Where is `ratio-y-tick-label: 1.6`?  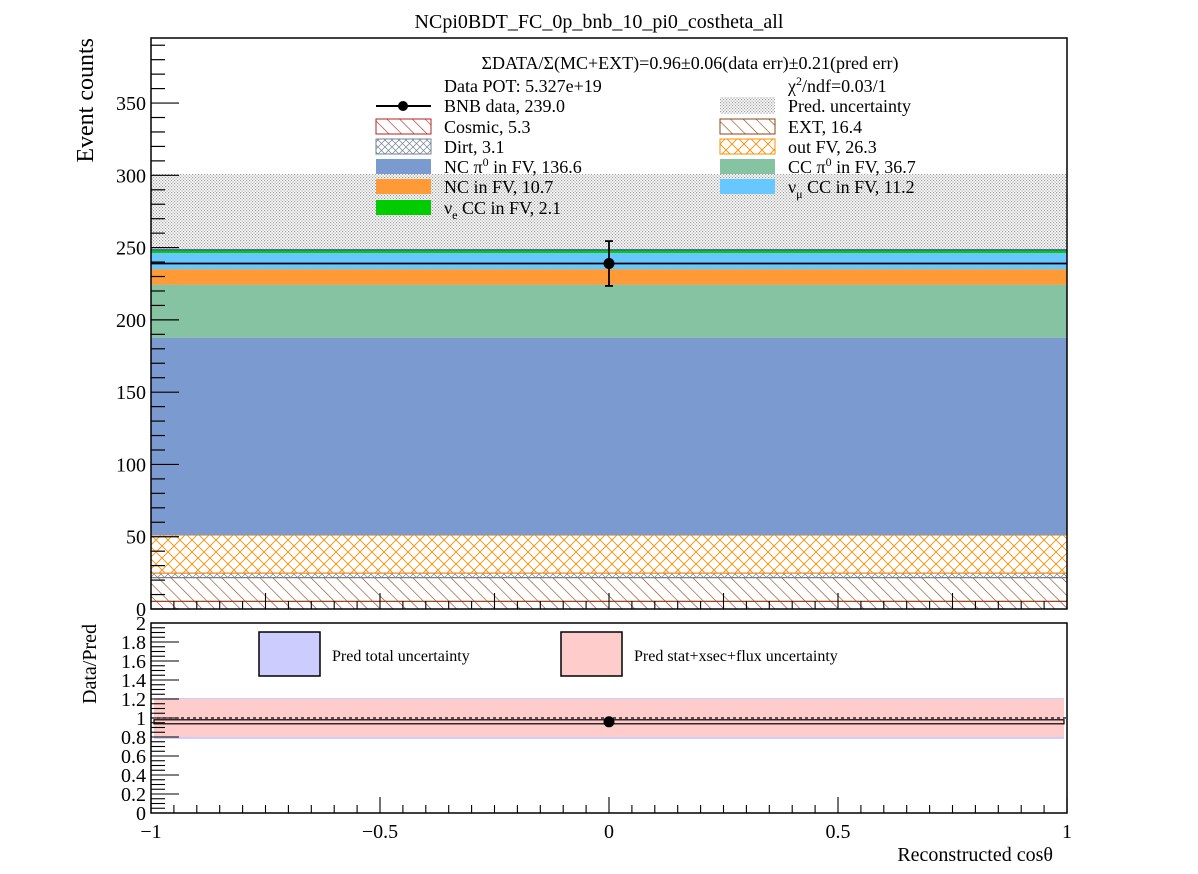 ratio-y-tick-label: 1.6 is located at coordinates (133, 662).